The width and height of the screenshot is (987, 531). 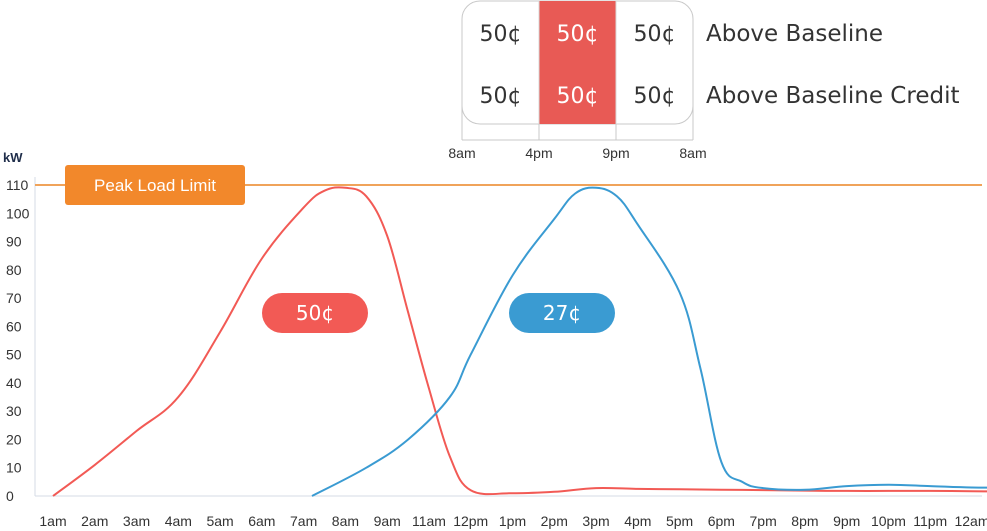 What do you see at coordinates (794, 34) in the screenshot?
I see `rate-row-label: Above Baseline` at bounding box center [794, 34].